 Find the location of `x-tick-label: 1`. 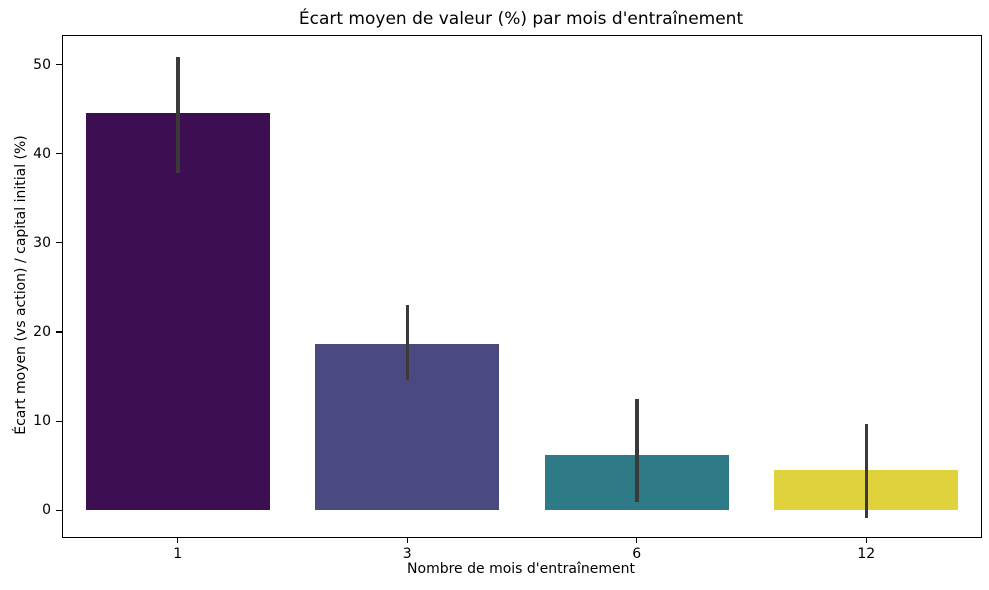

x-tick-label: 1 is located at coordinates (178, 554).